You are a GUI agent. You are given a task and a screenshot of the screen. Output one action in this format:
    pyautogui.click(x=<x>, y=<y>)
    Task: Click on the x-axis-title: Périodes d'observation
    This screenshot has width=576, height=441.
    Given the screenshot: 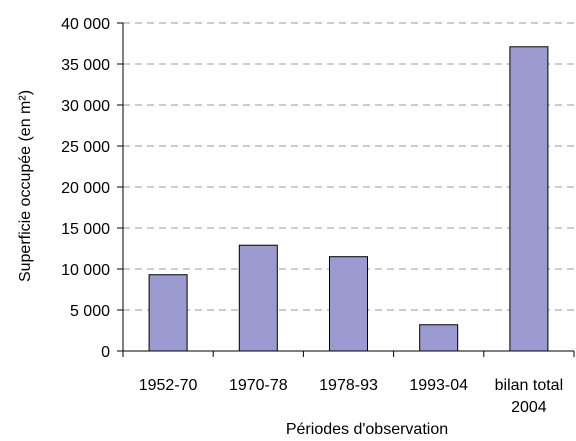 What is the action you would take?
    pyautogui.click(x=367, y=429)
    